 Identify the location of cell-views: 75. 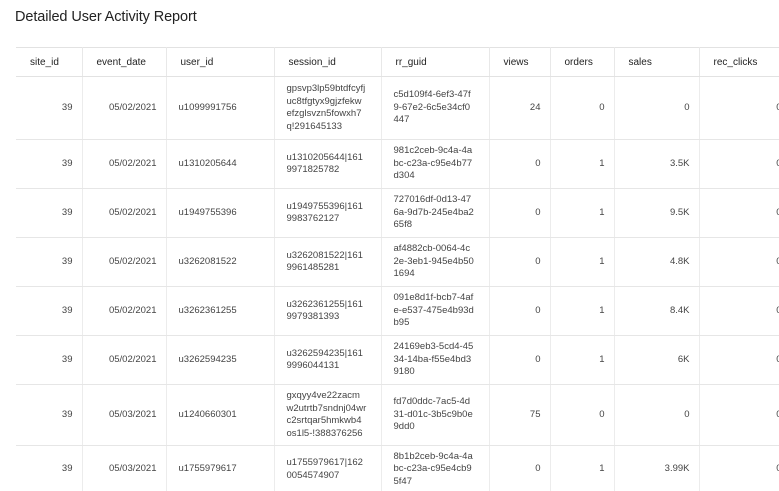
(520, 415).